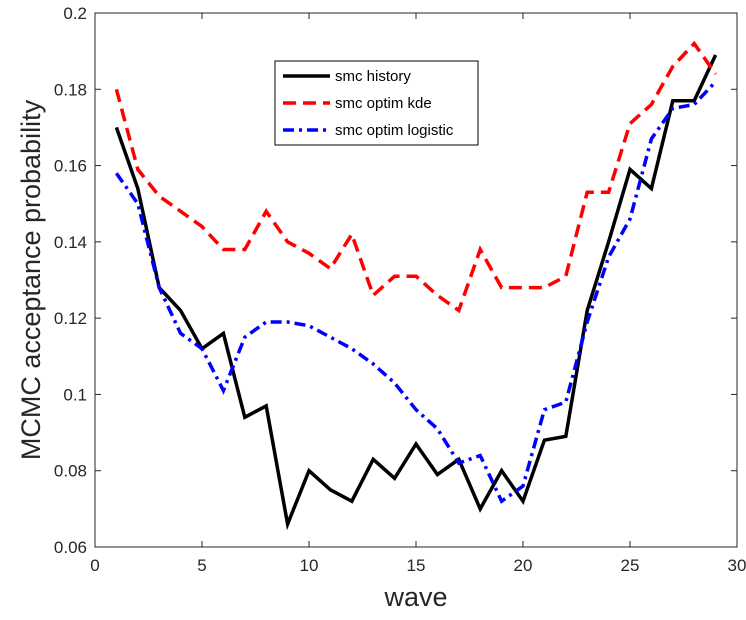 This screenshot has width=746, height=620. I want to click on legend-label: smc history, so click(373, 76).